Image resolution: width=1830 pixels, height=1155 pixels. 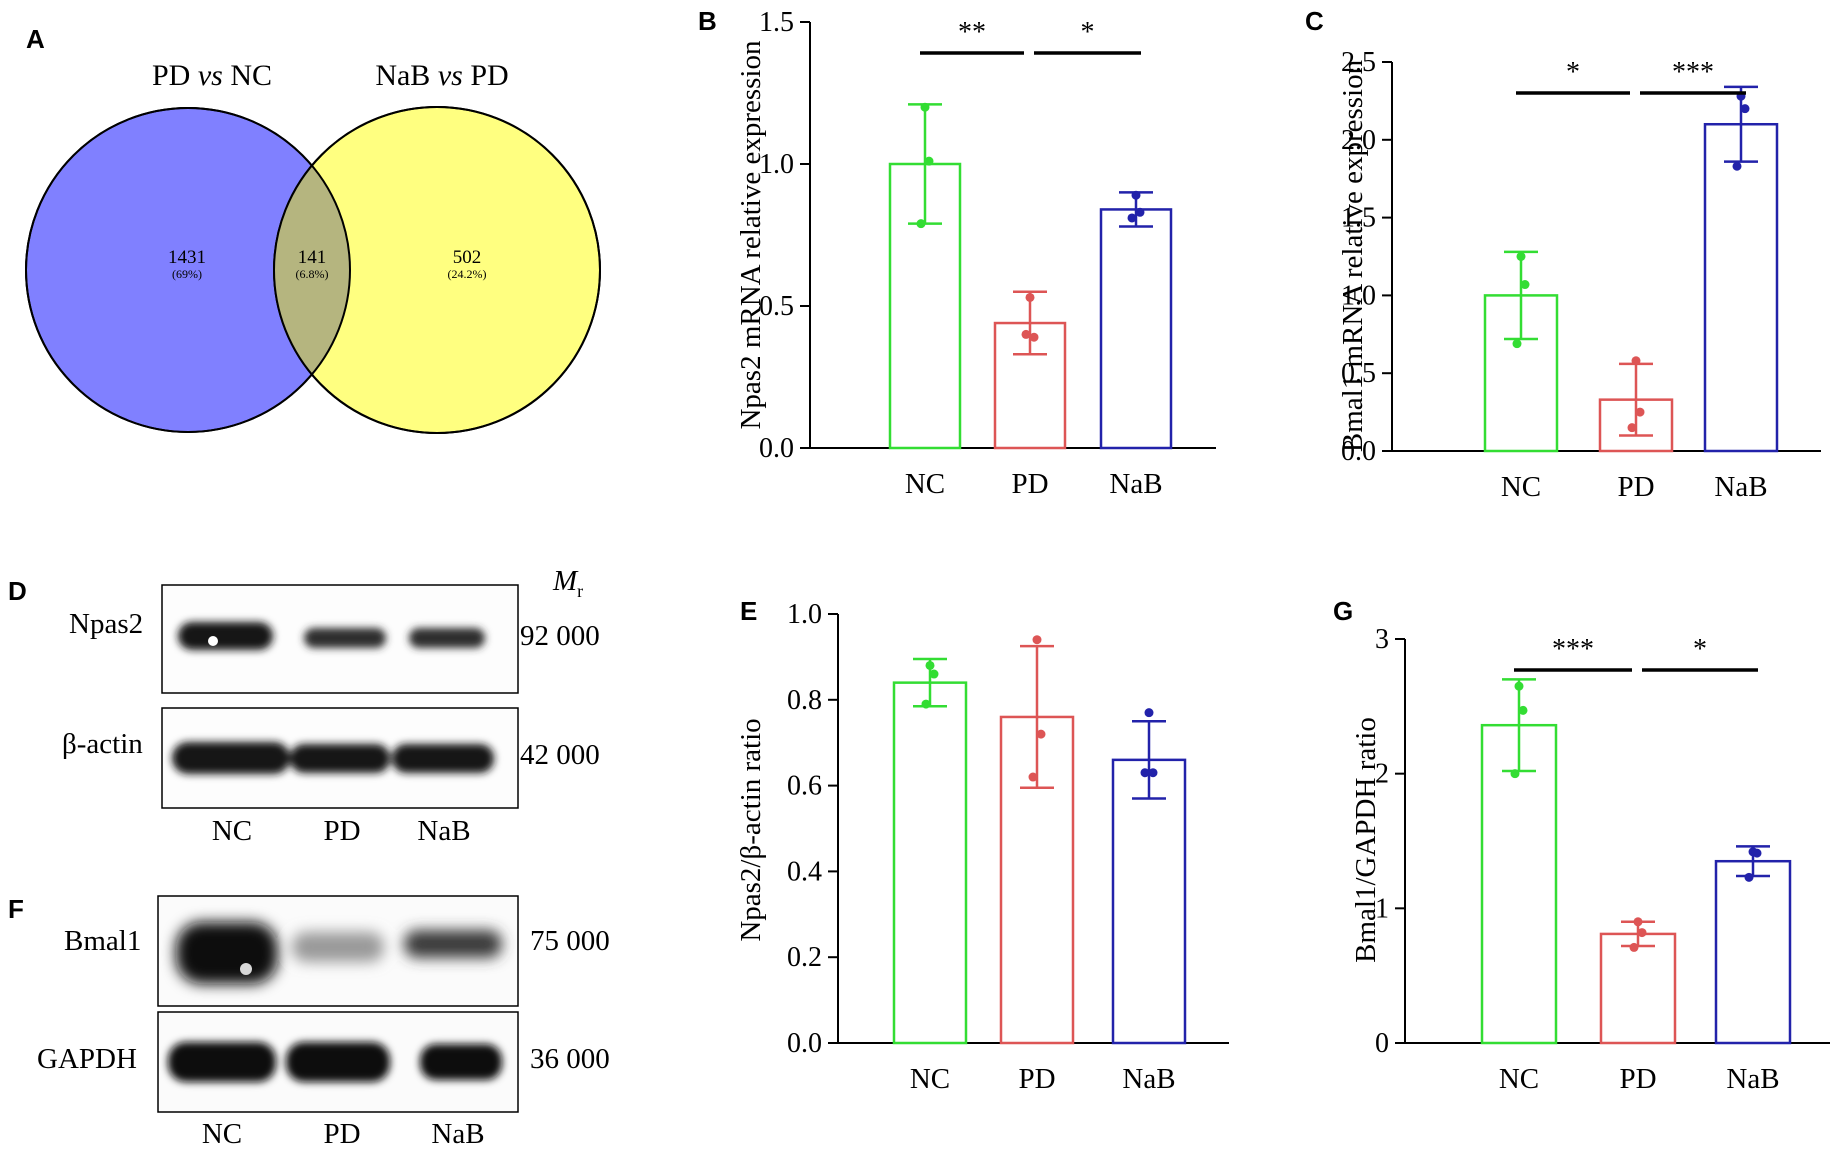 I want to click on band-bmal1-nab, so click(x=453, y=944).